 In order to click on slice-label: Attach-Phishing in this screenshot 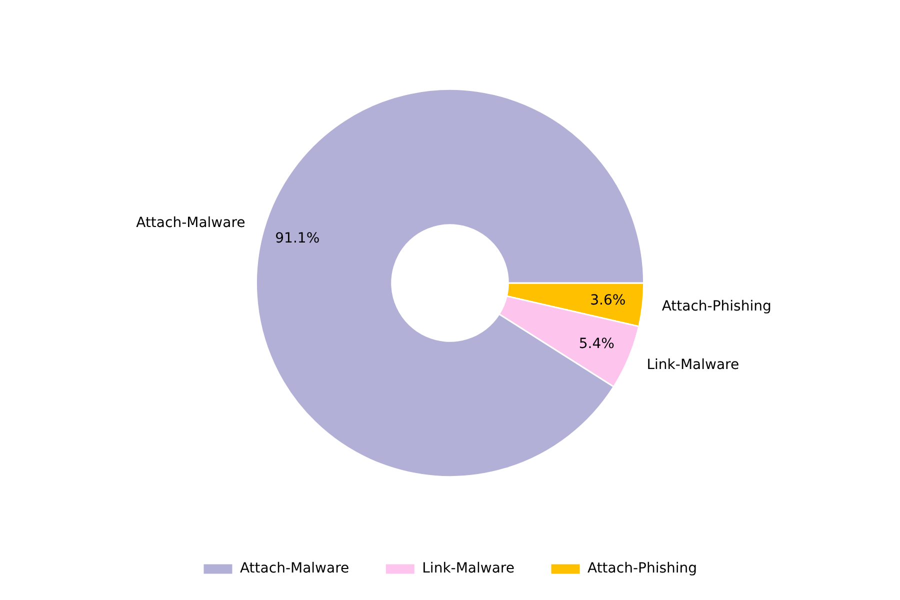, I will do `click(717, 306)`.